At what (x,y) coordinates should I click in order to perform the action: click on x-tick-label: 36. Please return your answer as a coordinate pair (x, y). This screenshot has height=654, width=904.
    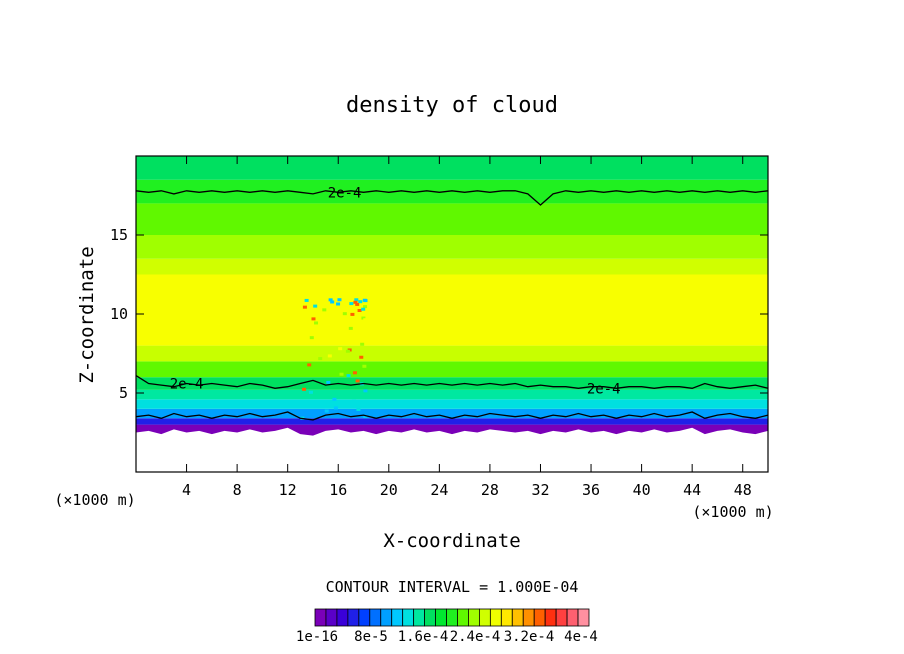
    Looking at the image, I should click on (591, 490).